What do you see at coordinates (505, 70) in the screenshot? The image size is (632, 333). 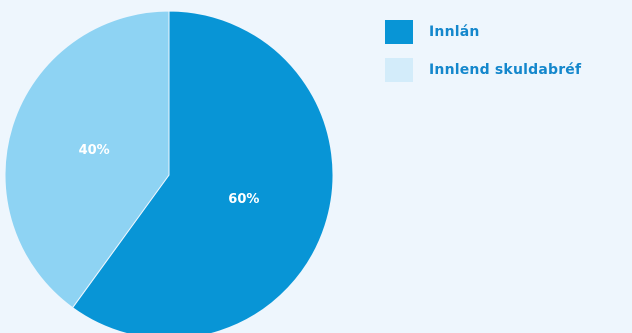 I see `legend-label-innlend-skuldabref: Innlend skuldabréf` at bounding box center [505, 70].